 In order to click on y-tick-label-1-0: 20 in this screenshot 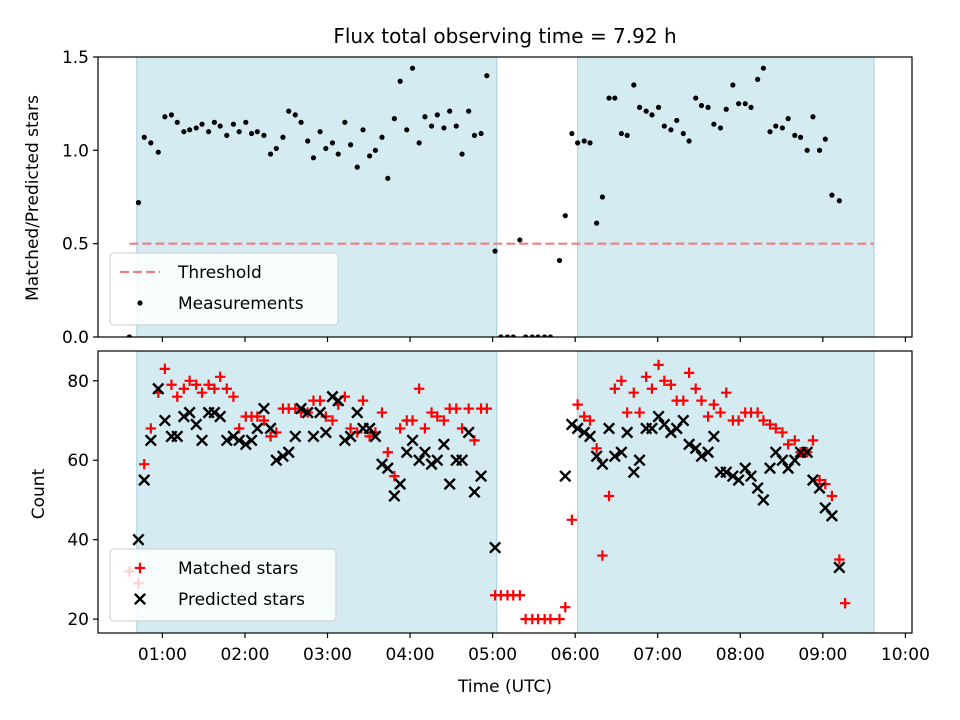, I will do `click(78, 620)`.